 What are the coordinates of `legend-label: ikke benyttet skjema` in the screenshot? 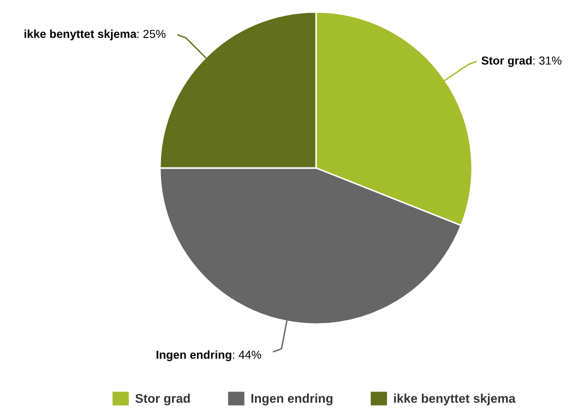 It's located at (455, 400).